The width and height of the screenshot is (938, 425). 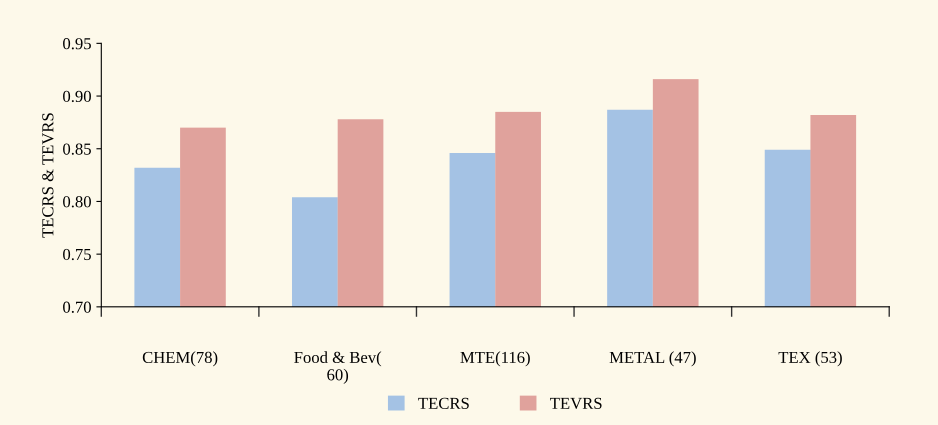 I want to click on x-tick-label: TEX (53), so click(x=810, y=358).